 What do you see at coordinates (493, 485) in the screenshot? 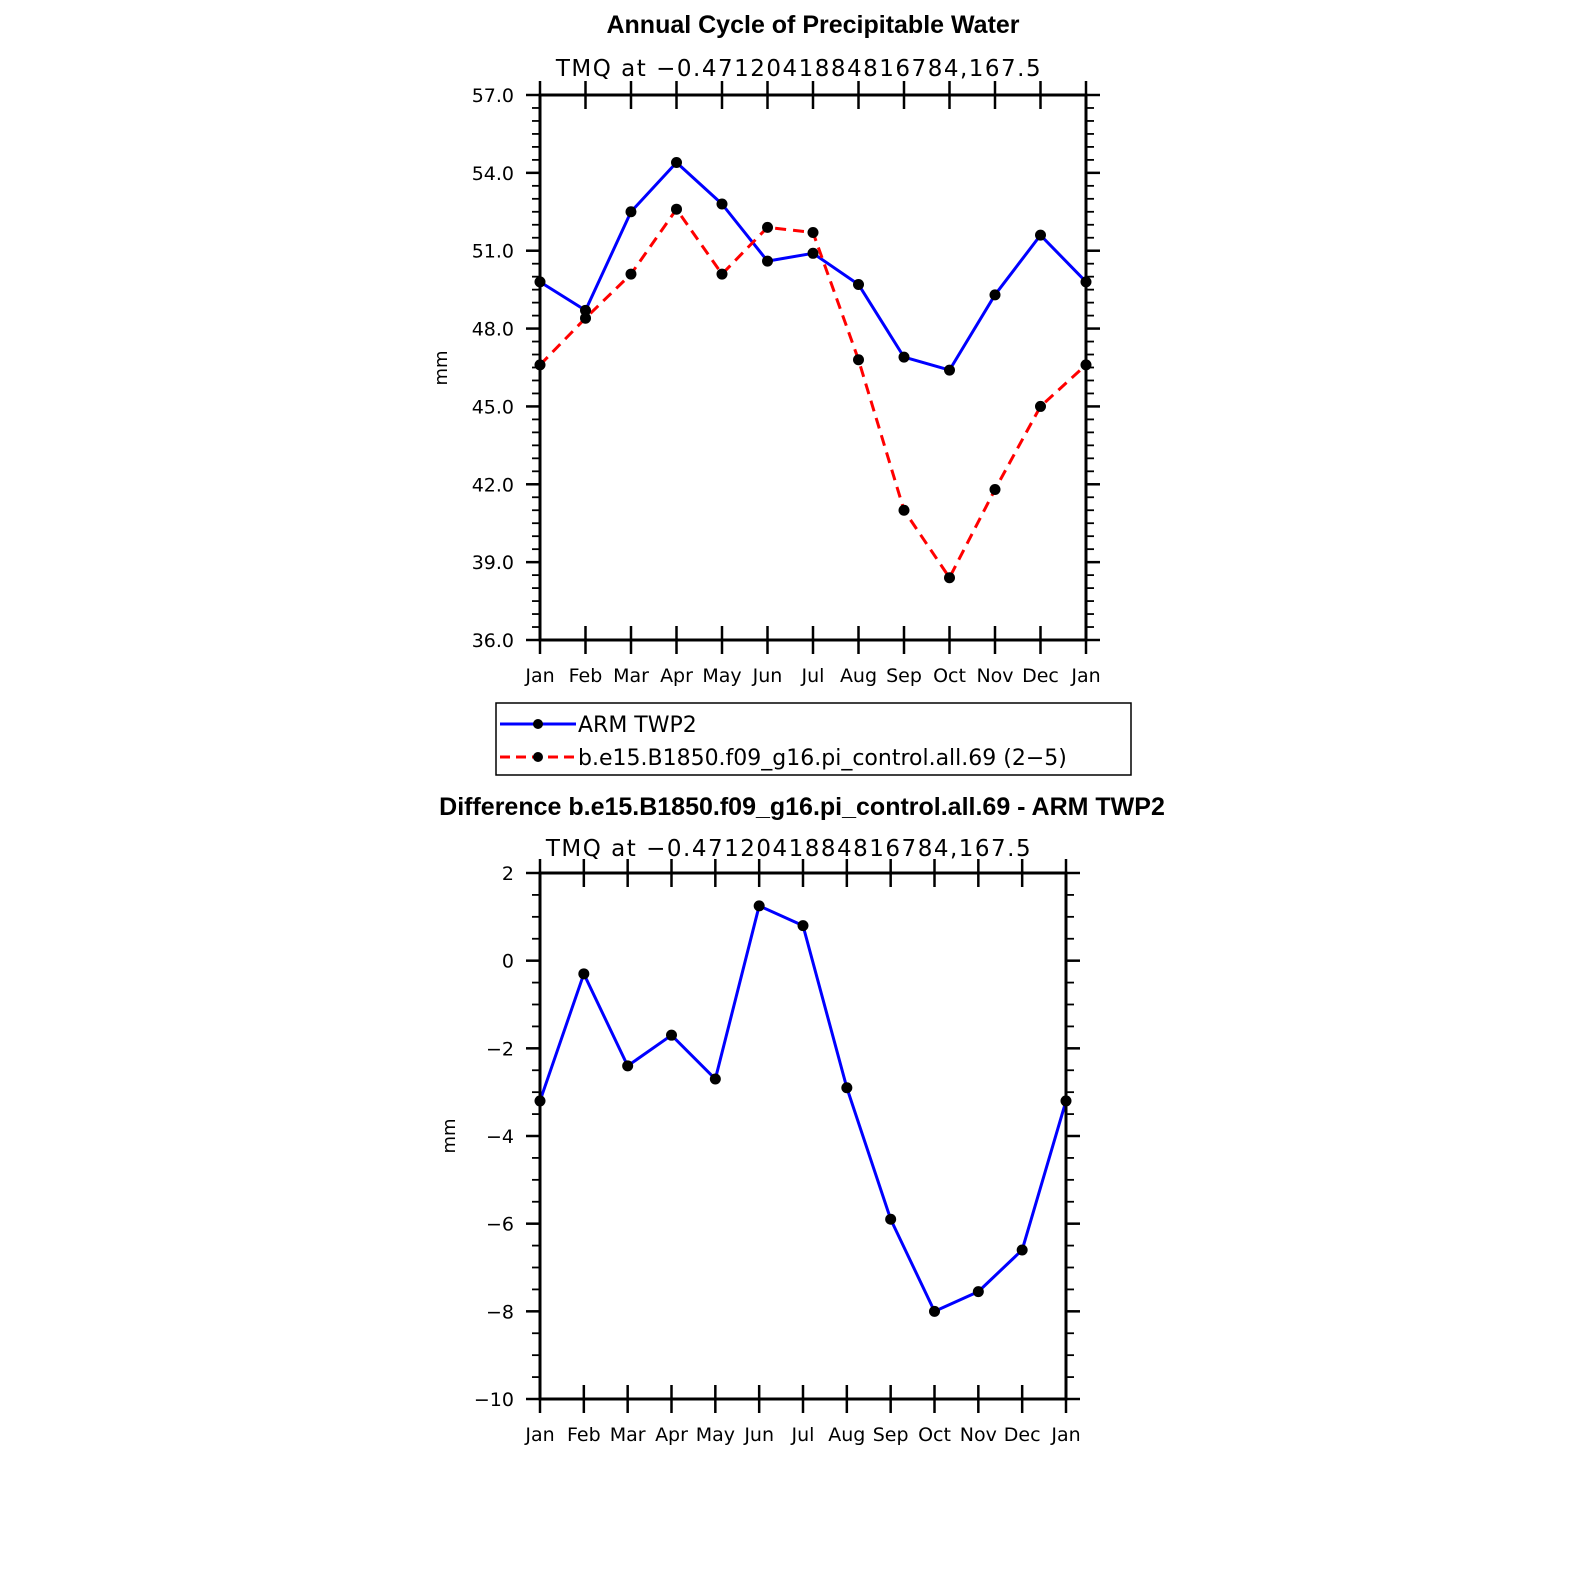
I see `y-tick-label: 42.0` at bounding box center [493, 485].